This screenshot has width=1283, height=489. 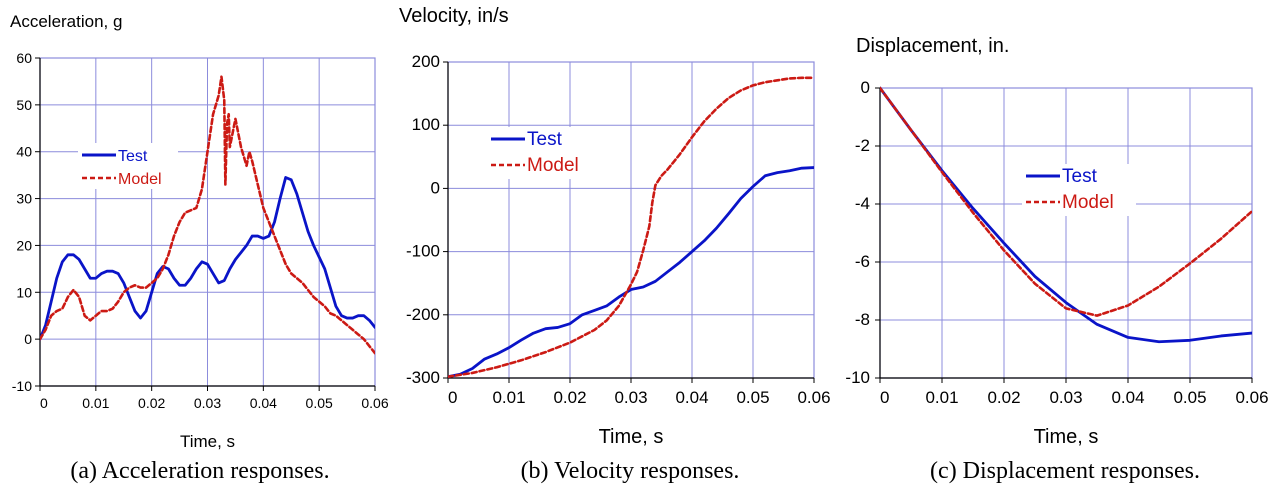 I want to click on y-ticks: -300 -200 -100 0 100 200, so click(x=427, y=219).